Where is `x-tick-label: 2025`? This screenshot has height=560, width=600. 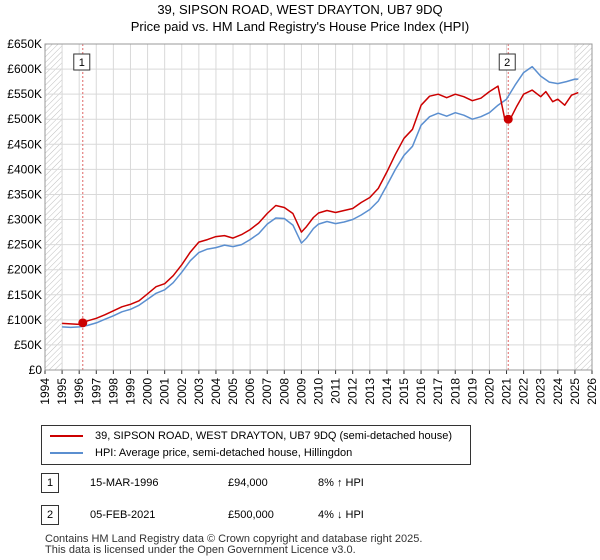 x-tick-label: 2025 is located at coordinates (575, 391).